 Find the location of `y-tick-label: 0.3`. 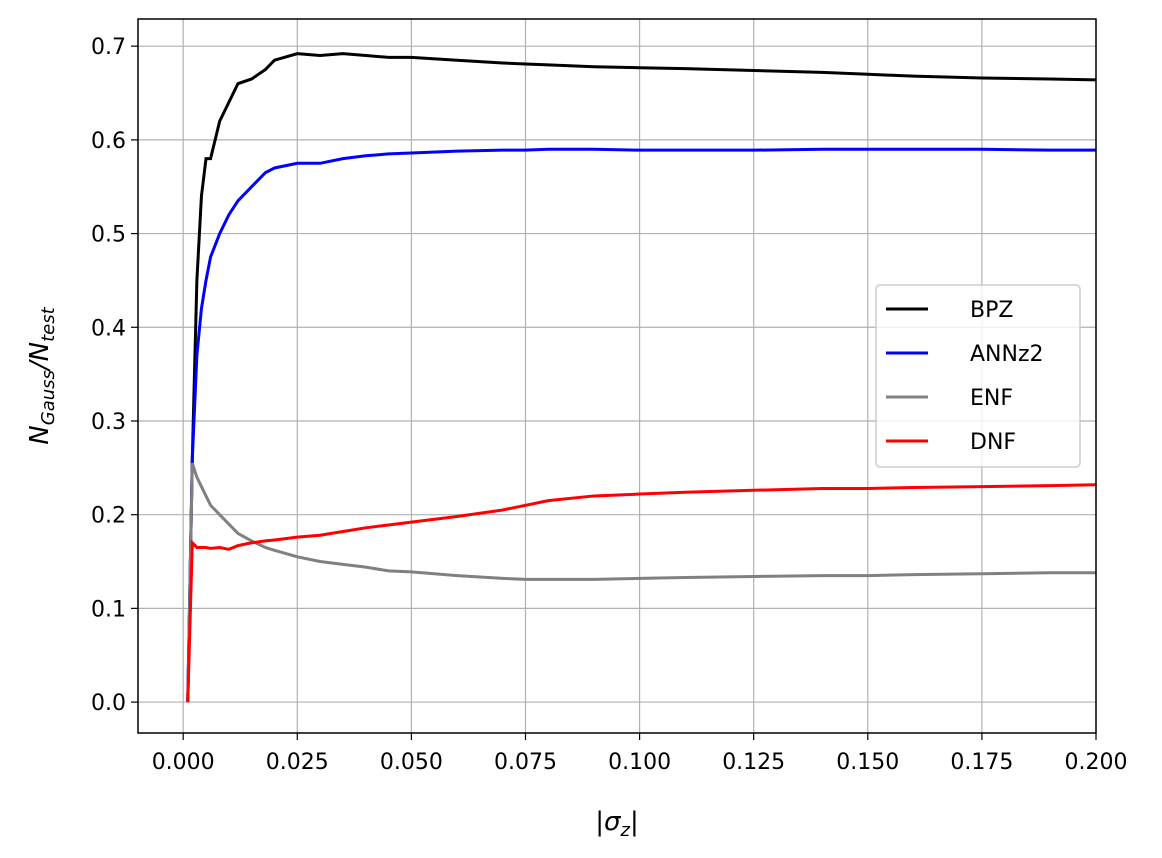

y-tick-label: 0.3 is located at coordinates (108, 422).